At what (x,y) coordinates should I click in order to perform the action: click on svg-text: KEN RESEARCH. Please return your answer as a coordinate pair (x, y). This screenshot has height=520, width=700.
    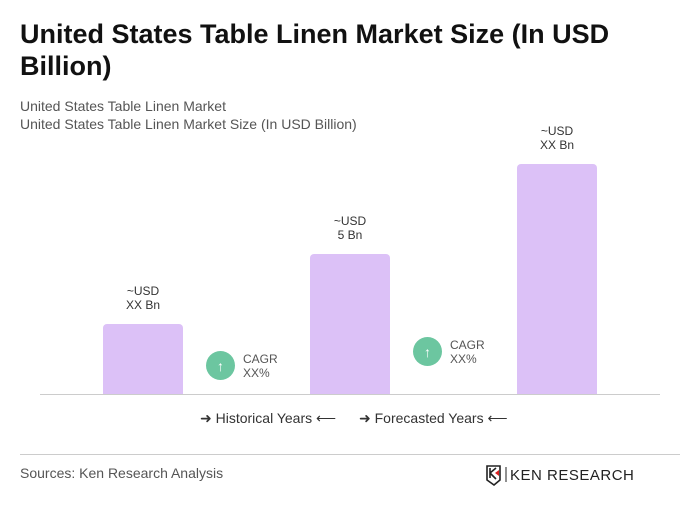
    Looking at the image, I should click on (572, 475).